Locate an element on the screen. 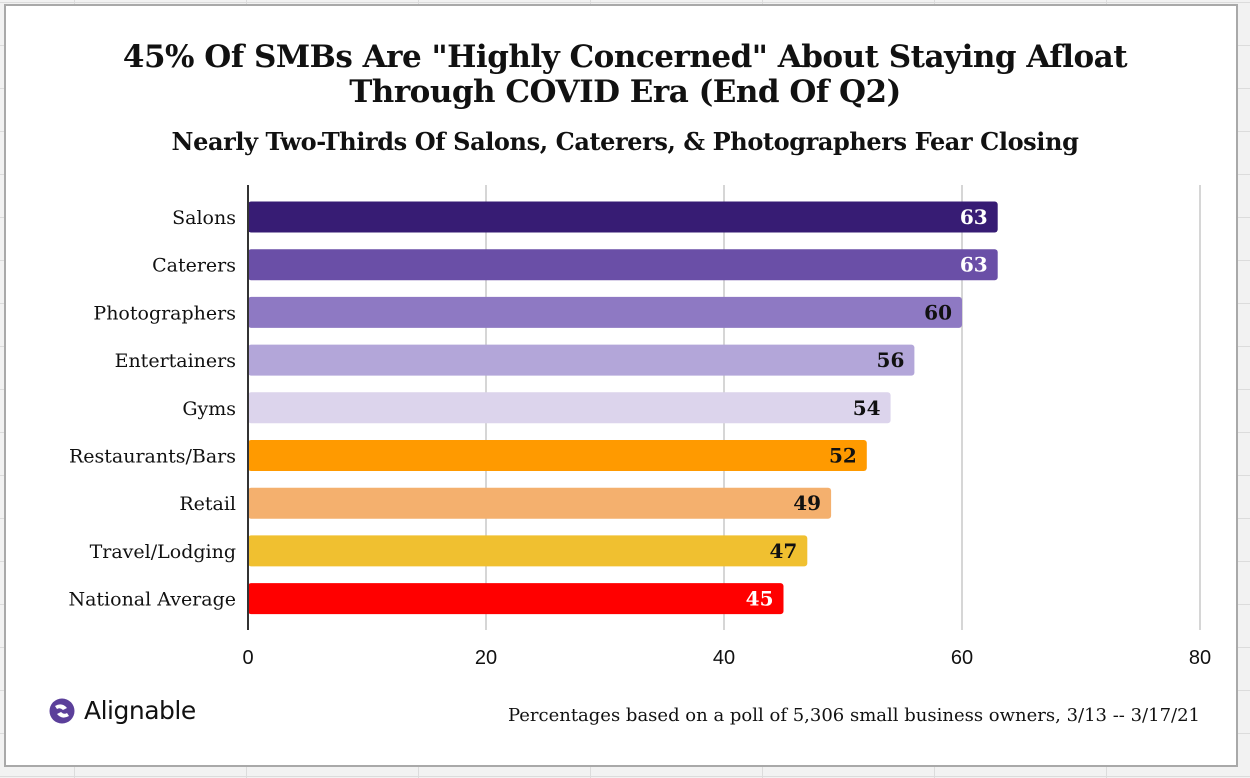 The image size is (1250, 778). data-label: 49 is located at coordinates (807, 503).